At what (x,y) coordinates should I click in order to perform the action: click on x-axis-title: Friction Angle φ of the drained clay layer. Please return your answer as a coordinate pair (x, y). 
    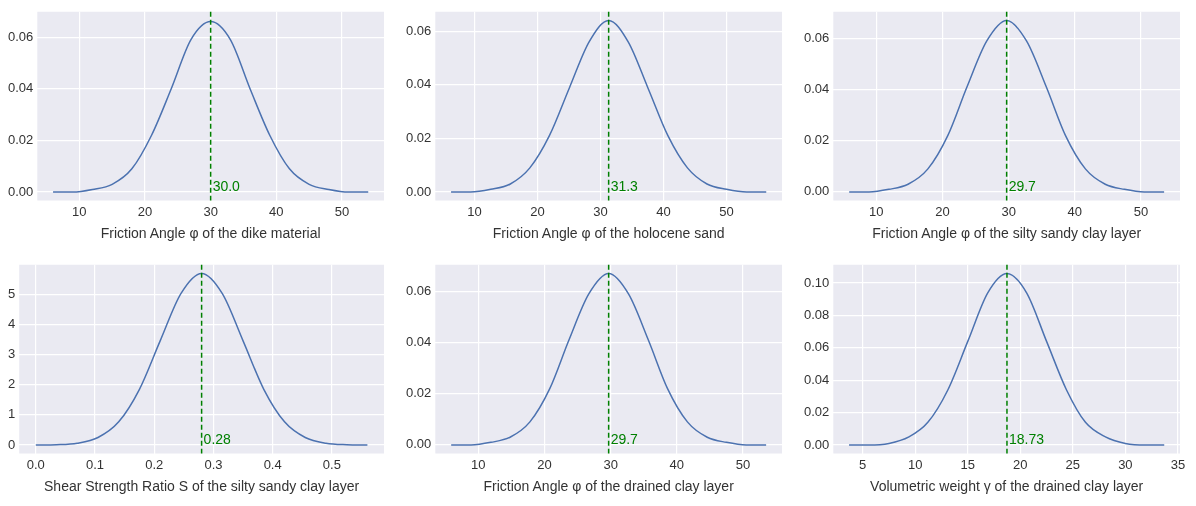
    Looking at the image, I should click on (609, 486).